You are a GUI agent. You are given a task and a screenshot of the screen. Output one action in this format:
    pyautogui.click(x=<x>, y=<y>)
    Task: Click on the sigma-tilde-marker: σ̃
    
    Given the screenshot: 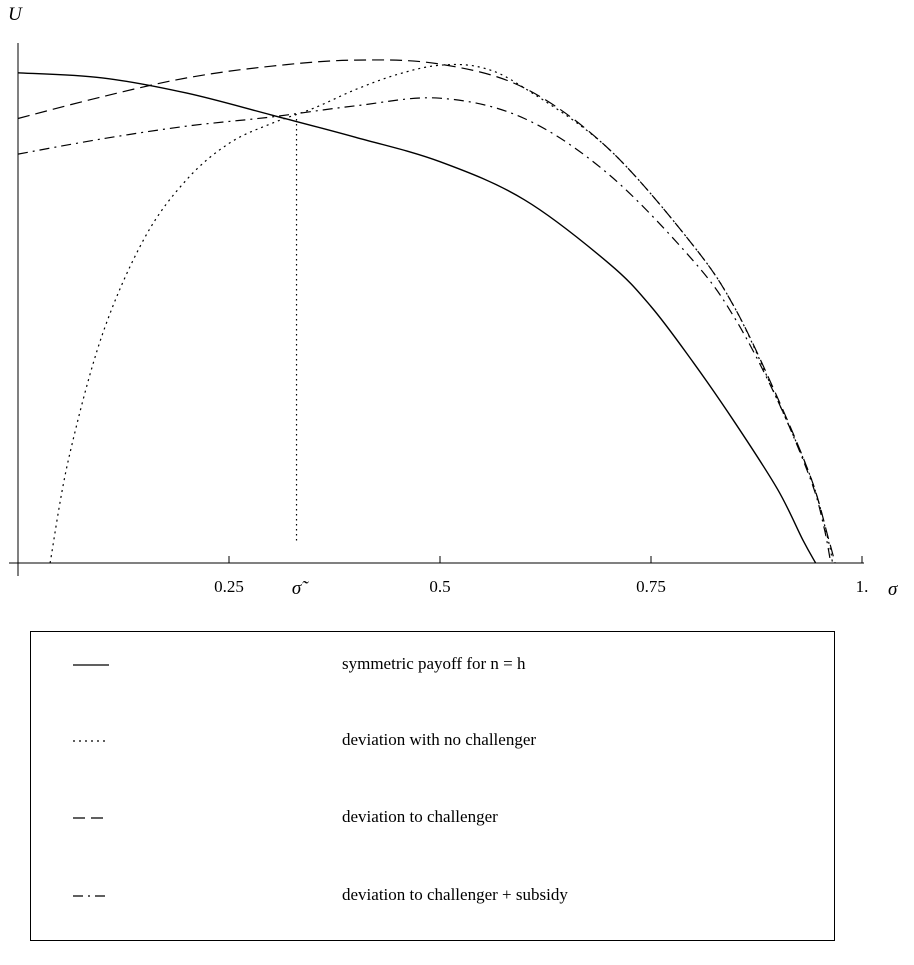 What is the action you would take?
    pyautogui.click(x=300, y=359)
    